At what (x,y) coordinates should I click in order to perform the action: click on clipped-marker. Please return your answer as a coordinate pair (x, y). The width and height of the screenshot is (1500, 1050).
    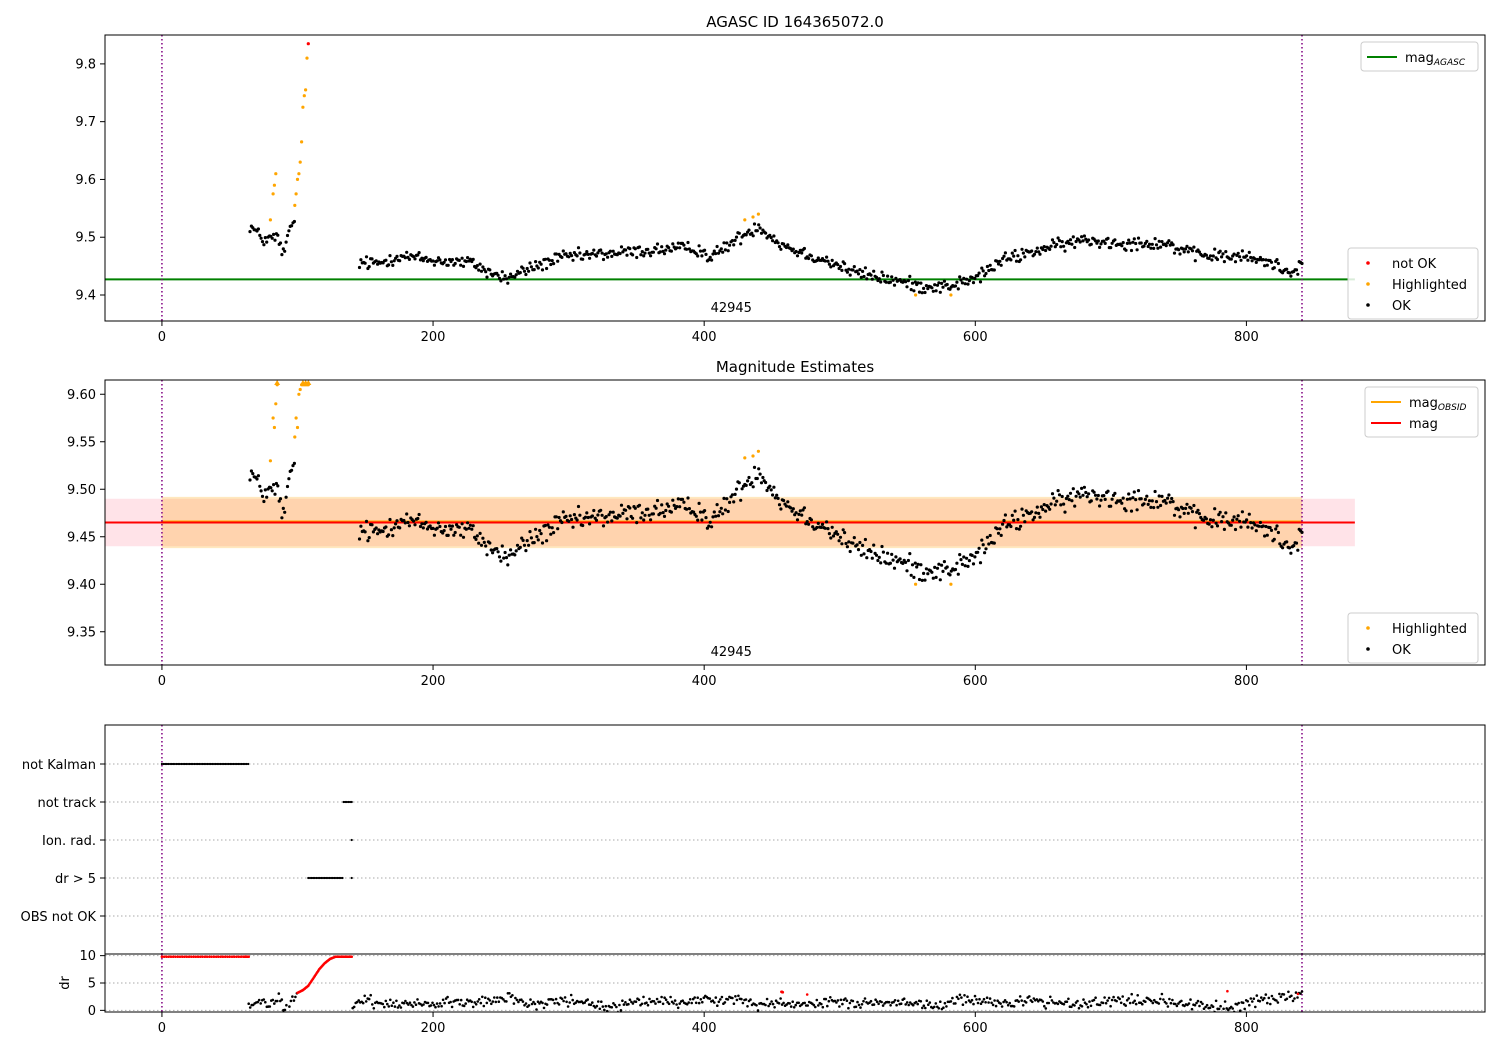
    Looking at the image, I should click on (277, 382).